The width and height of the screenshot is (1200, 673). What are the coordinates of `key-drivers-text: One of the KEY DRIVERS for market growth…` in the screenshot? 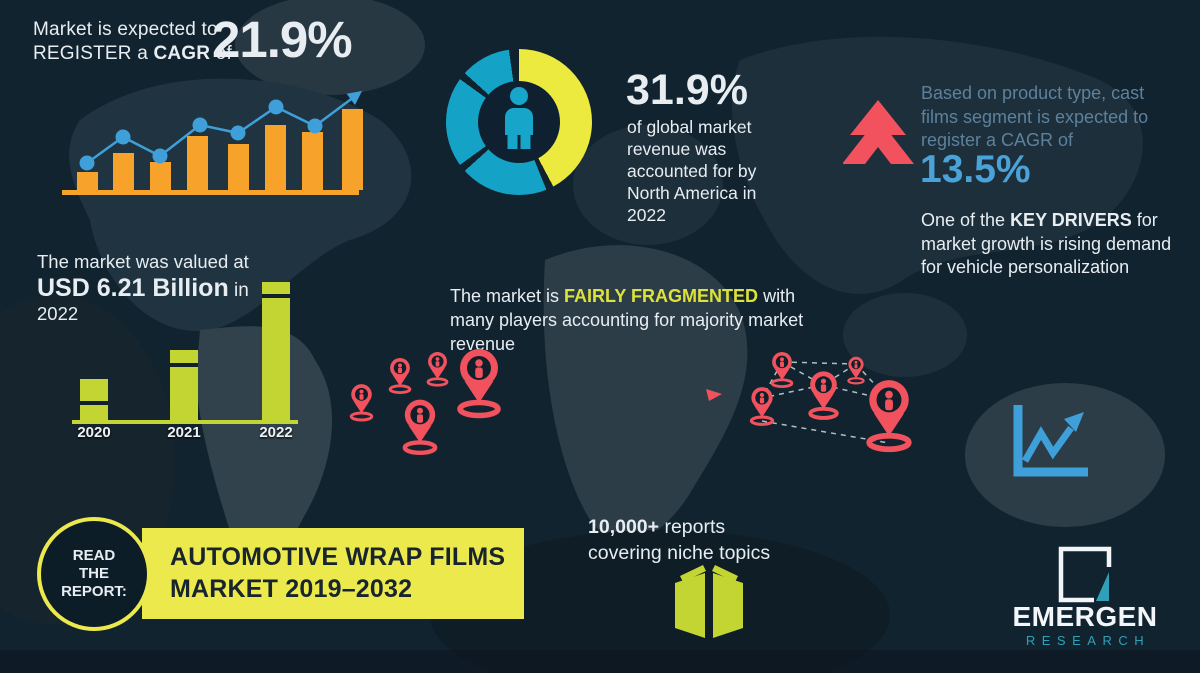 It's located at (1046, 243).